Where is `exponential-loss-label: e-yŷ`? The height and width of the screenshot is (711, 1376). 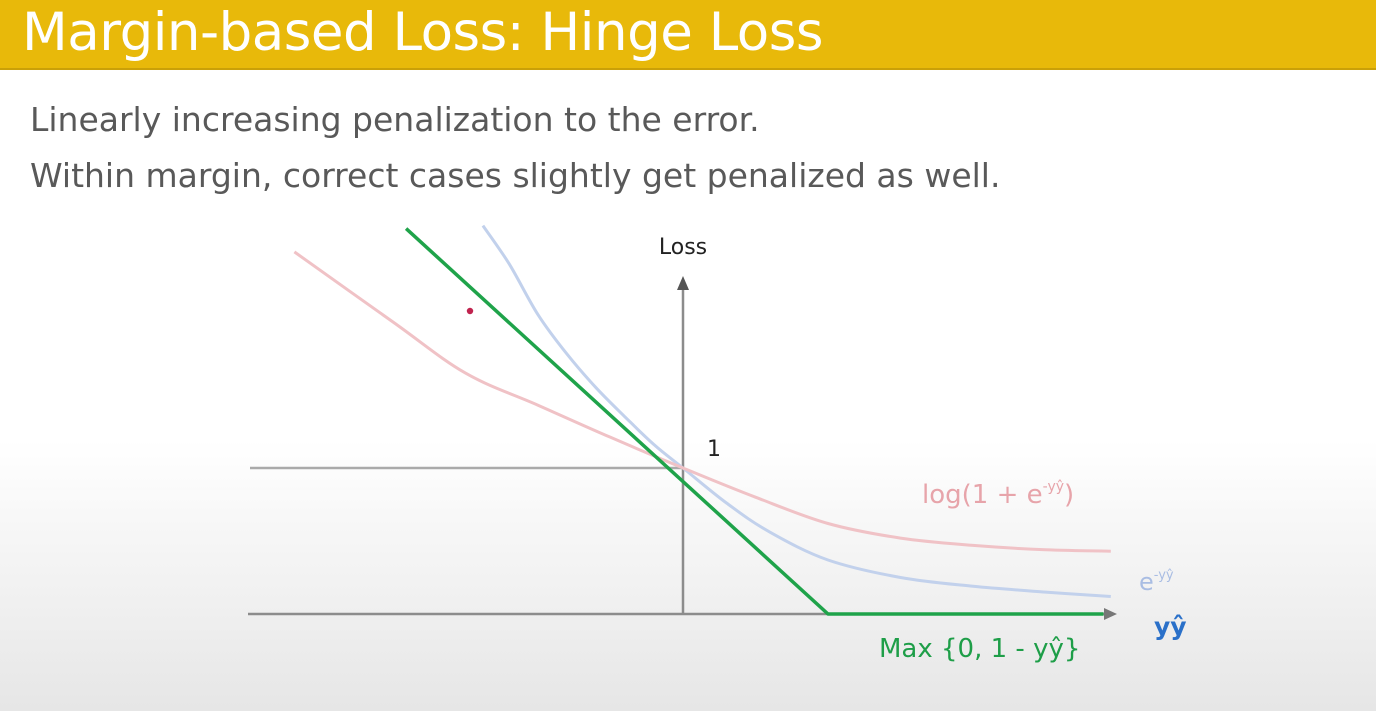
exponential-loss-label: e-yŷ is located at coordinates (1156, 582).